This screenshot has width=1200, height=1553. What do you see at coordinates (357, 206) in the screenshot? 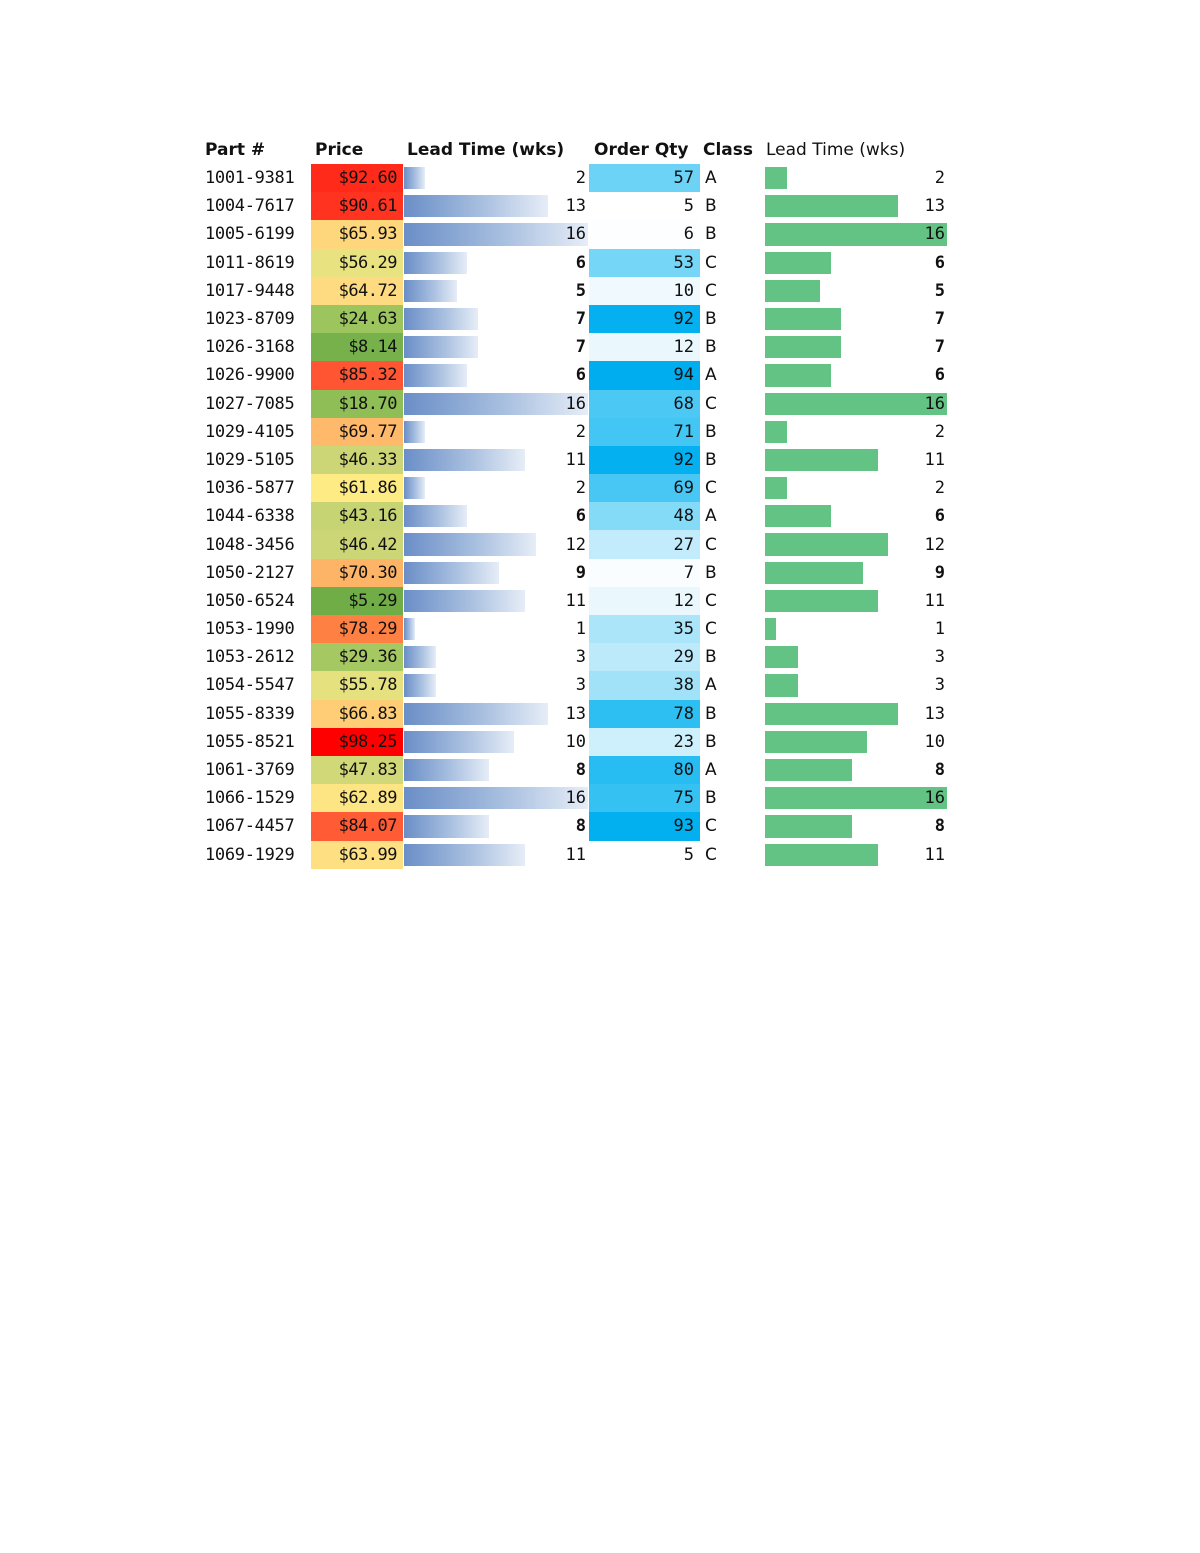
I see `price-cell: $90.61` at bounding box center [357, 206].